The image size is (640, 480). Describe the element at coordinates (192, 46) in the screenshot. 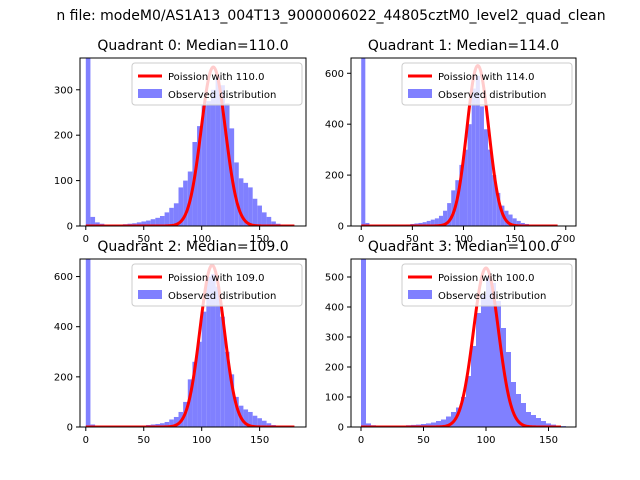

I see `panel-title: Quadrant 0: Median=110.0` at that location.